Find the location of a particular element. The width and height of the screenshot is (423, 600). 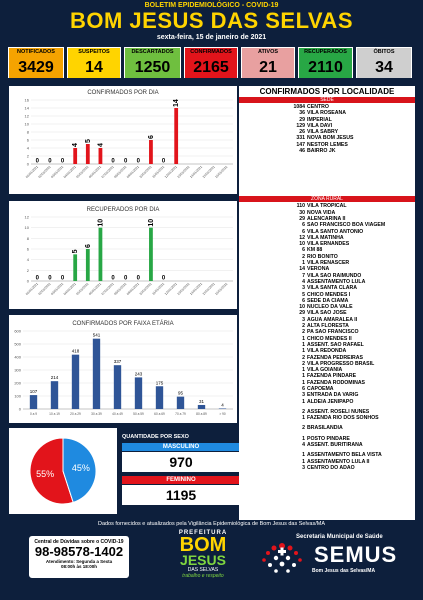

location-name: VILA ERNANDES is located at coordinates (328, 244).